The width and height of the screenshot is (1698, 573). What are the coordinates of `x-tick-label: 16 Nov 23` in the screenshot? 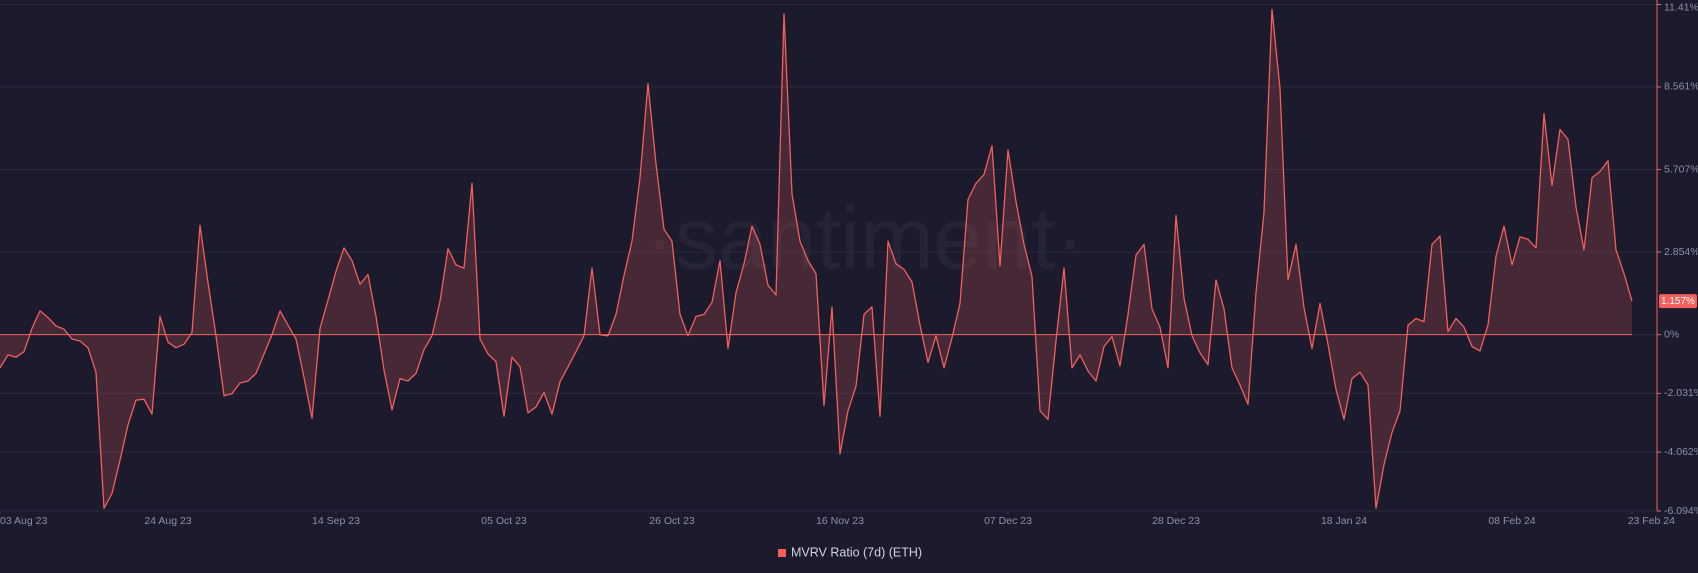 It's located at (840, 521).